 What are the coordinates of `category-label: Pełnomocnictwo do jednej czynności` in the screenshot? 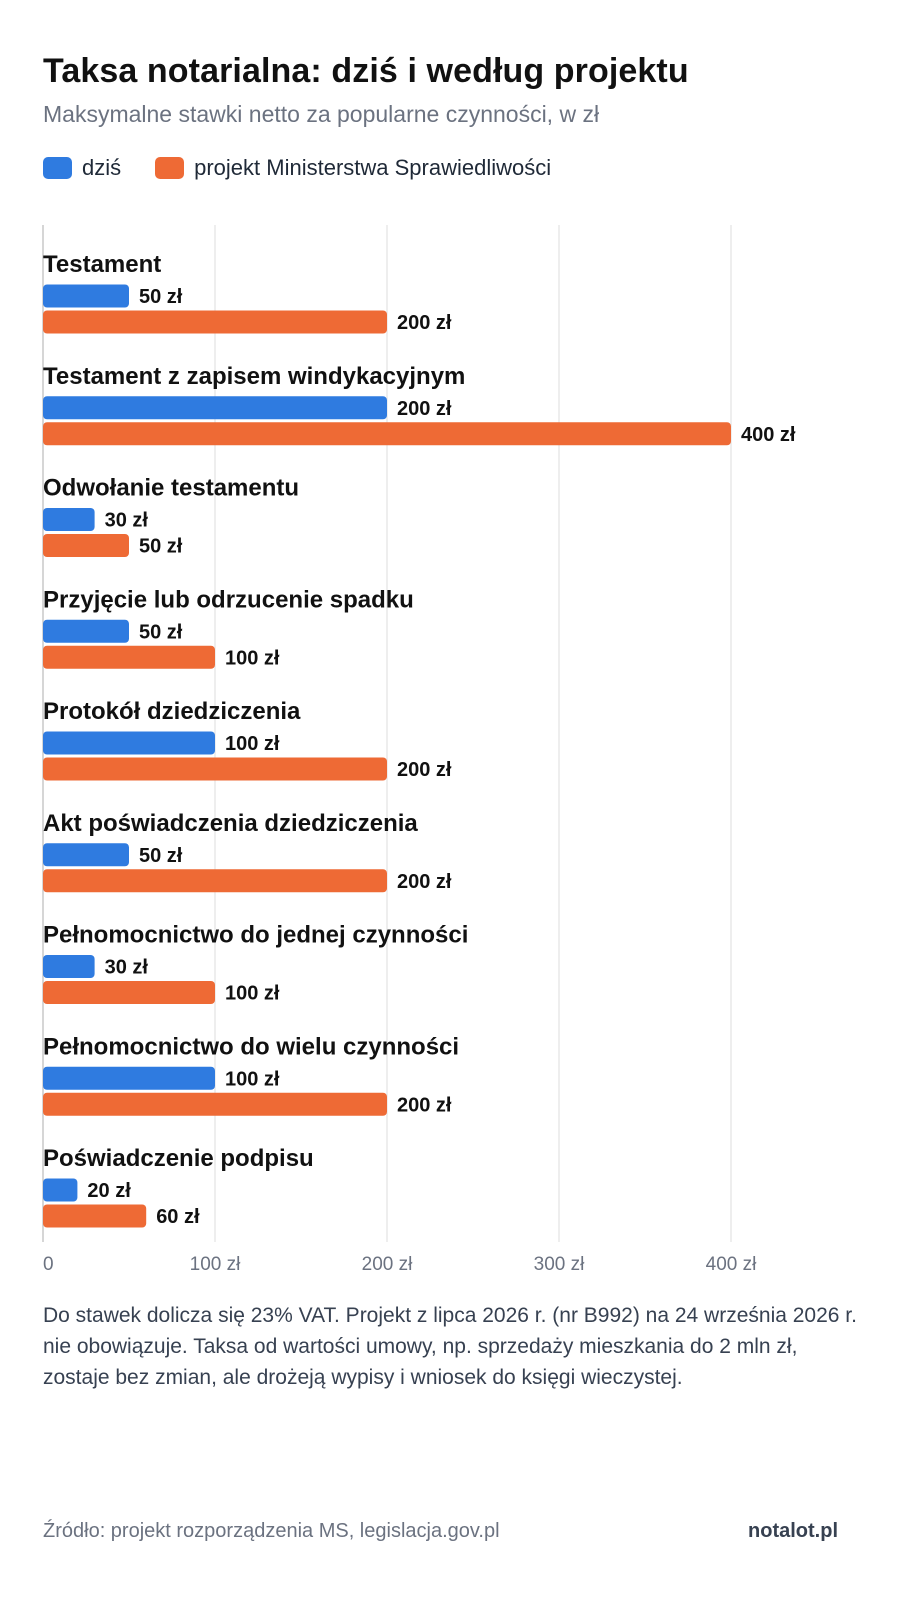 It's located at (255, 935).